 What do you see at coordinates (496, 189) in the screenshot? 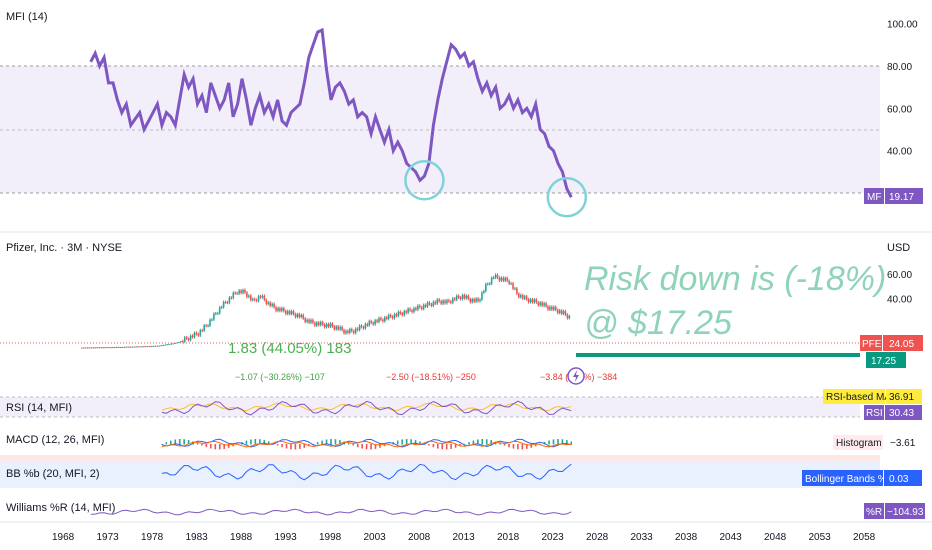
I see `mfi-highlight-circles` at bounding box center [496, 189].